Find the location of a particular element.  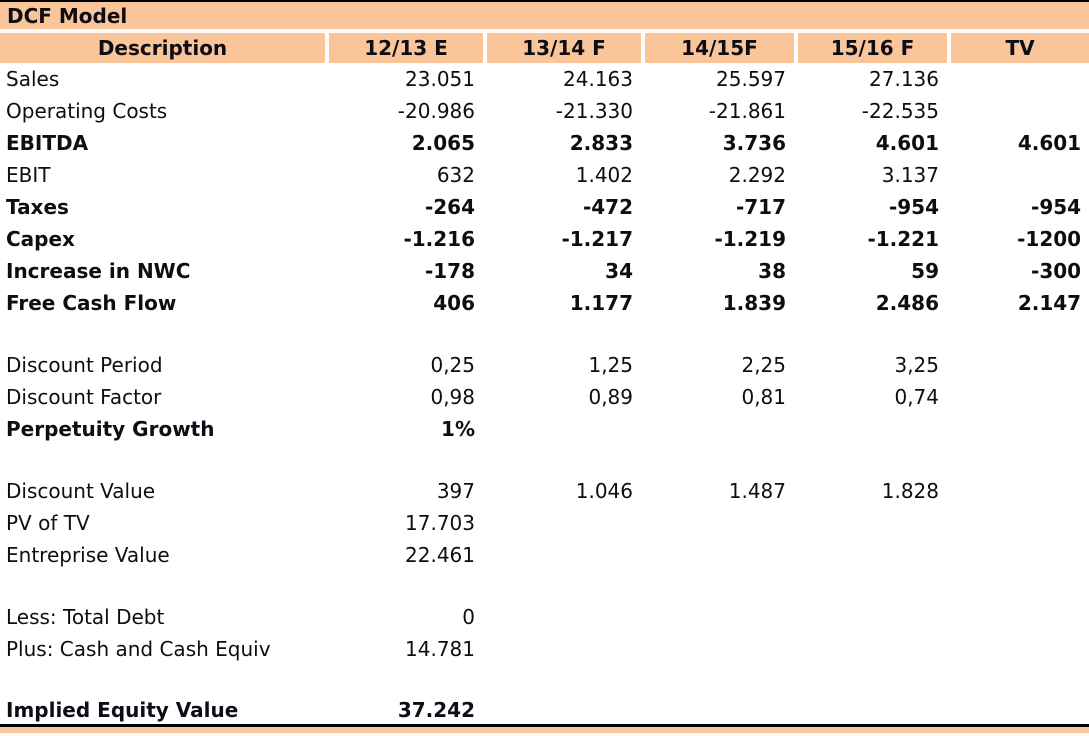

value-cell: 23.051 is located at coordinates (440, 79).